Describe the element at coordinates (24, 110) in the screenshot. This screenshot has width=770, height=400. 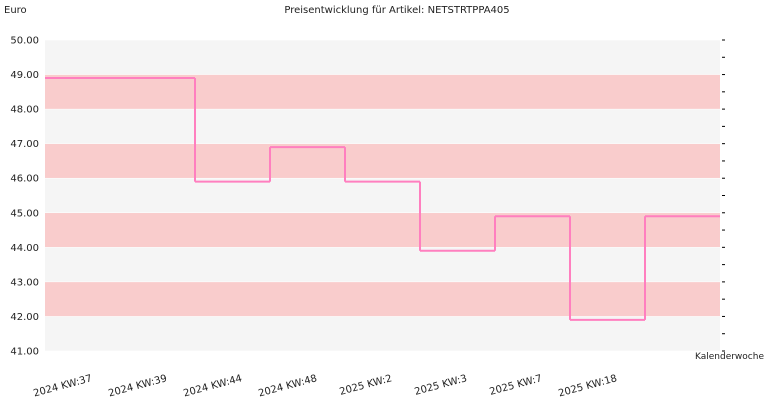
I see `y-tick-label: 48.00` at that location.